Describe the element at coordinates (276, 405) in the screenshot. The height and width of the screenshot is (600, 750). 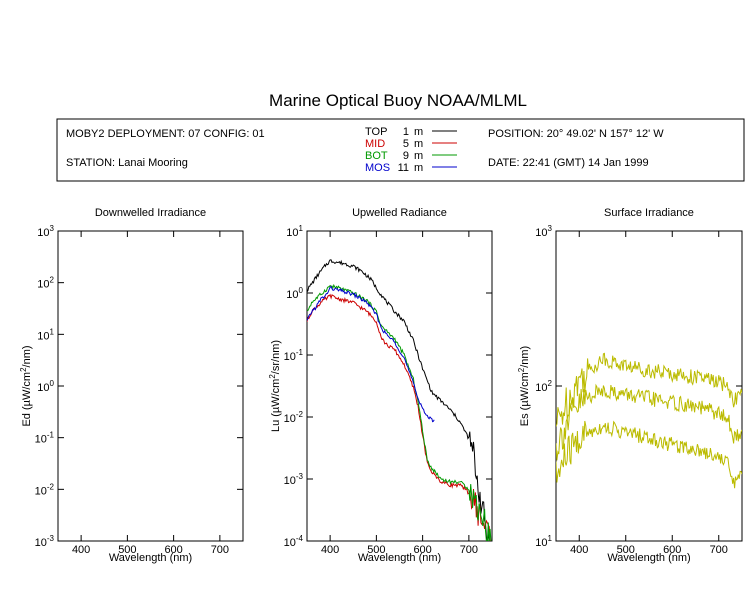
I see `y-axis-label-main: Lu (µW/cm` at that location.